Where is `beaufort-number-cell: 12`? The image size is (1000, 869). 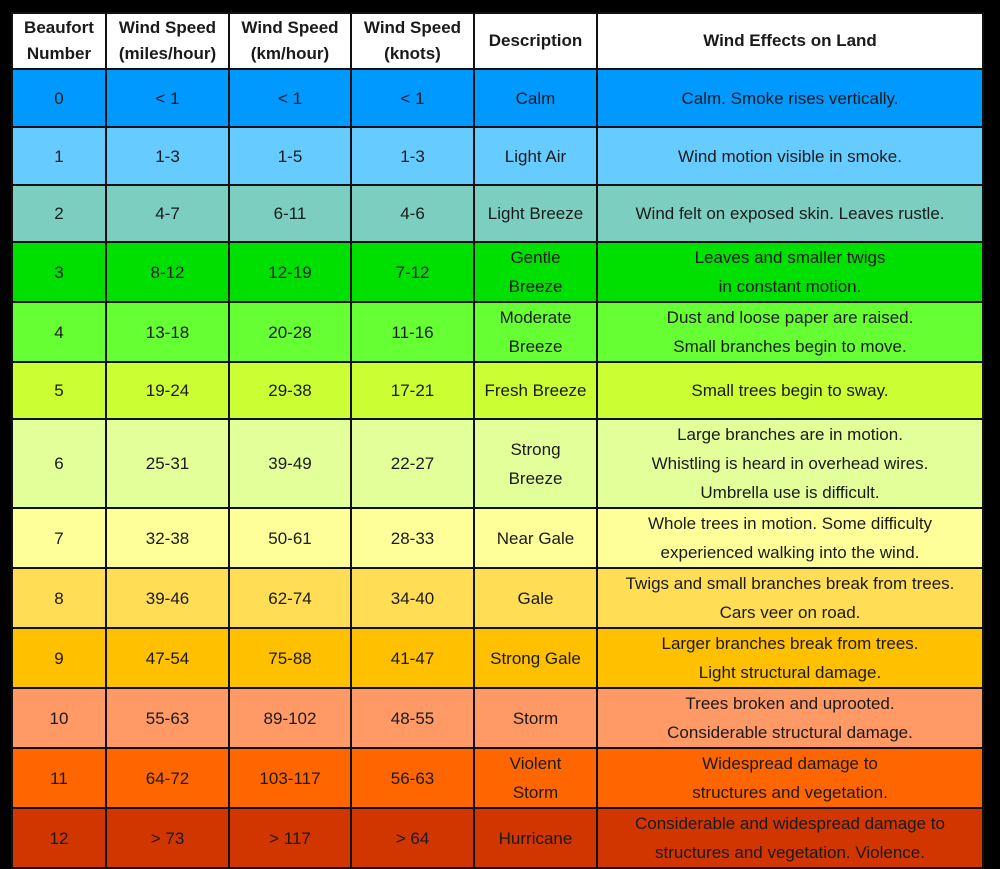
beaufort-number-cell: 12 is located at coordinates (59, 838).